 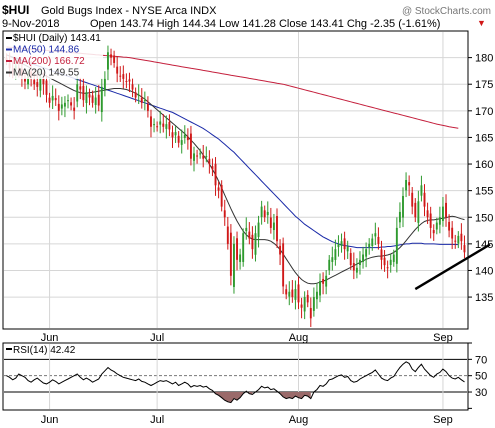 What do you see at coordinates (443, 338) in the screenshot?
I see `price-x-tick-label: Sep` at bounding box center [443, 338].